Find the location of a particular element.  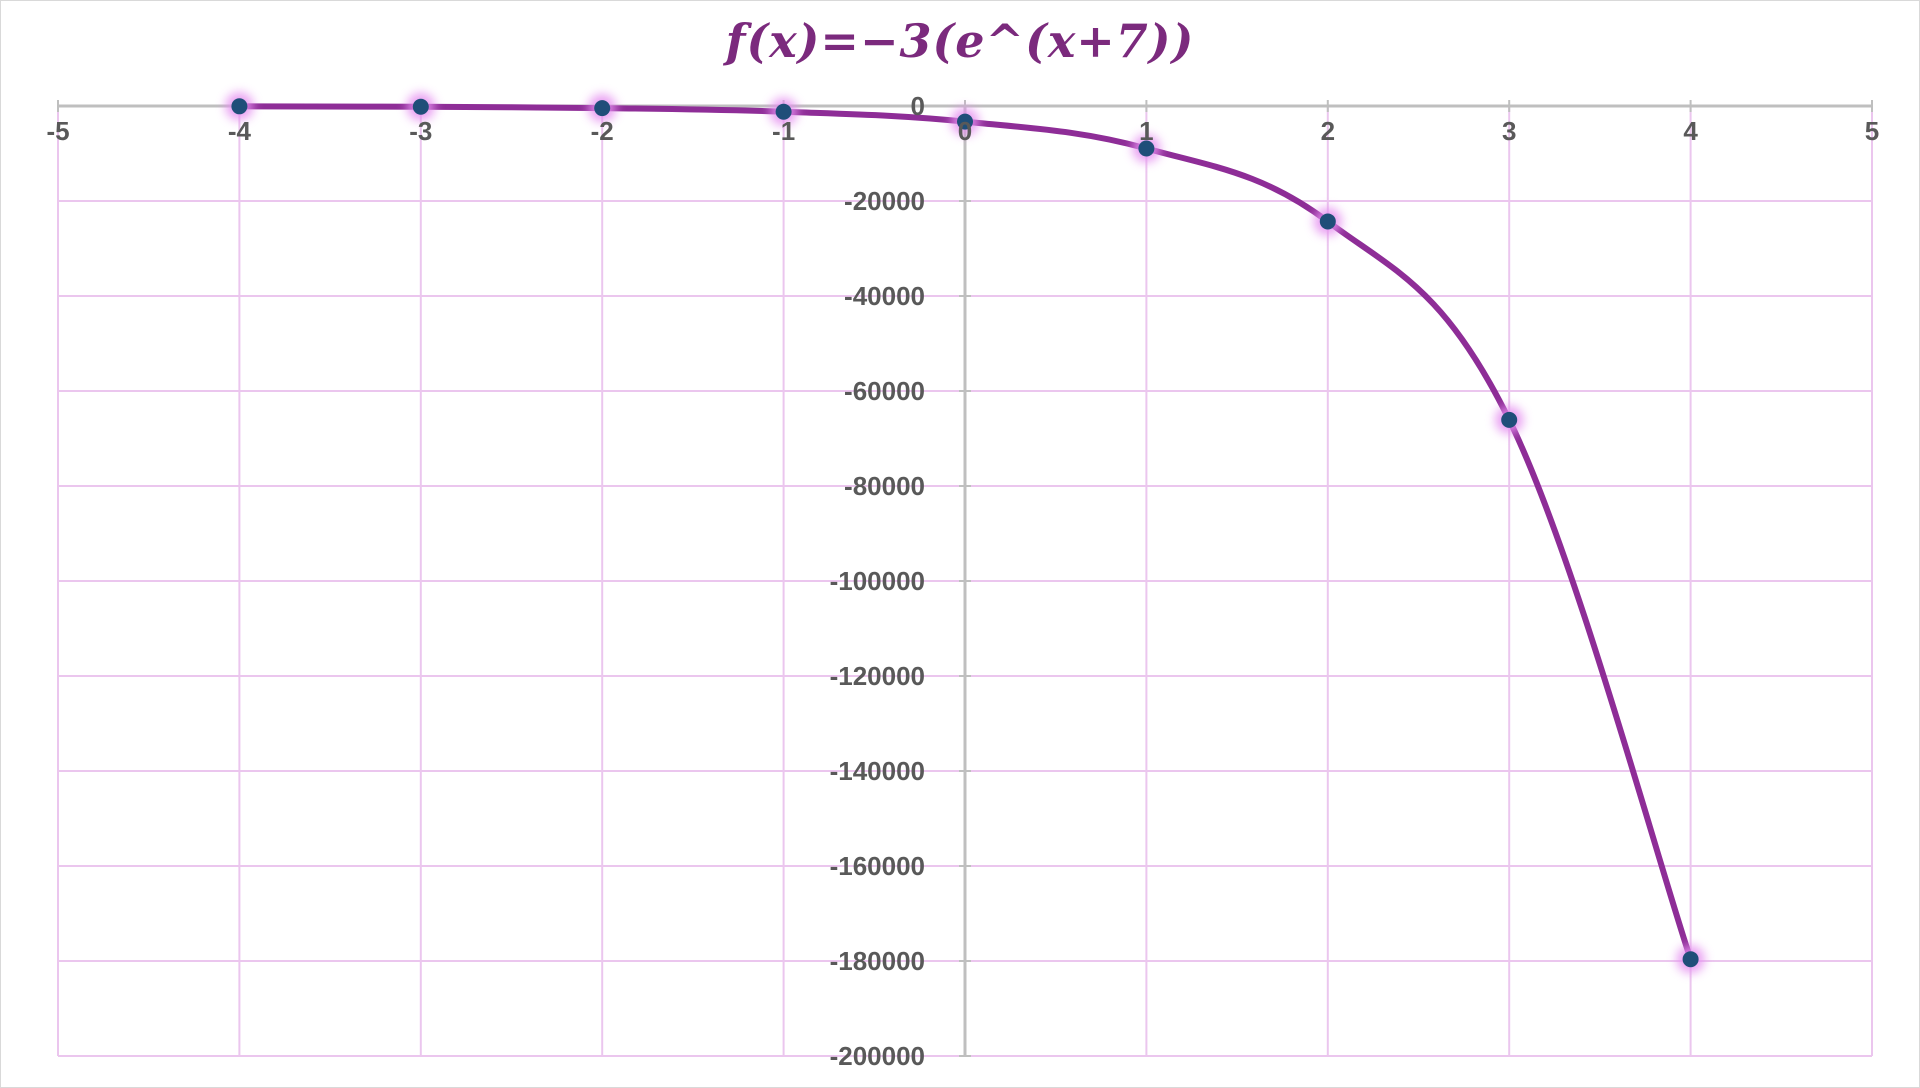

x-tick-label: 5 is located at coordinates (1872, 131).